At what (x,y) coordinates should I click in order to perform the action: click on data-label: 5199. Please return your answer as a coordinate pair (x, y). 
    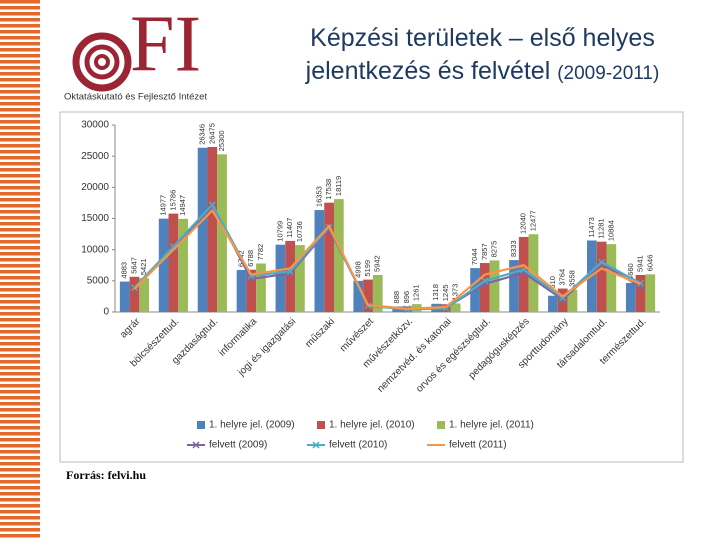
    Looking at the image, I should click on (367, 268).